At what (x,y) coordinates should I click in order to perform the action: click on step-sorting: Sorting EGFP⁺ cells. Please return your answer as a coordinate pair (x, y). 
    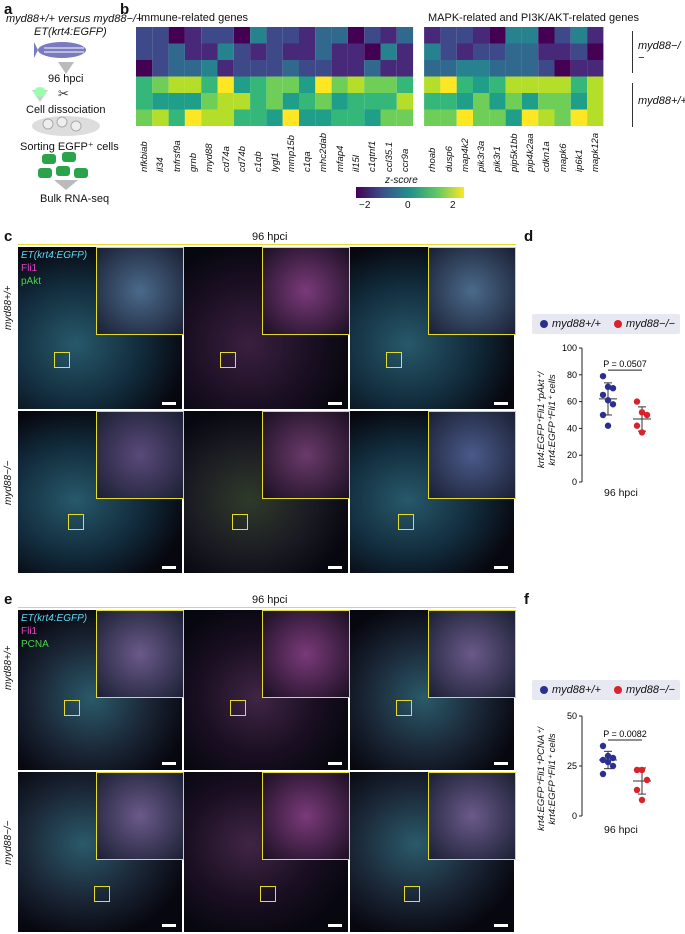
    Looking at the image, I should click on (69, 147).